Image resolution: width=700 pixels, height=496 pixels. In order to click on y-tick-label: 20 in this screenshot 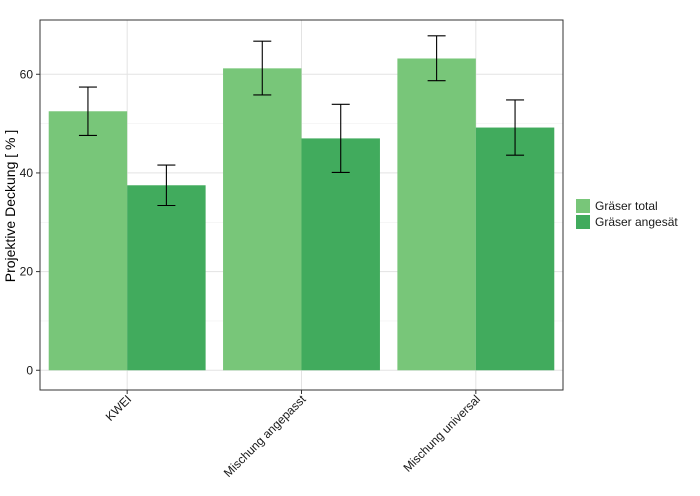, I will do `click(27, 272)`.